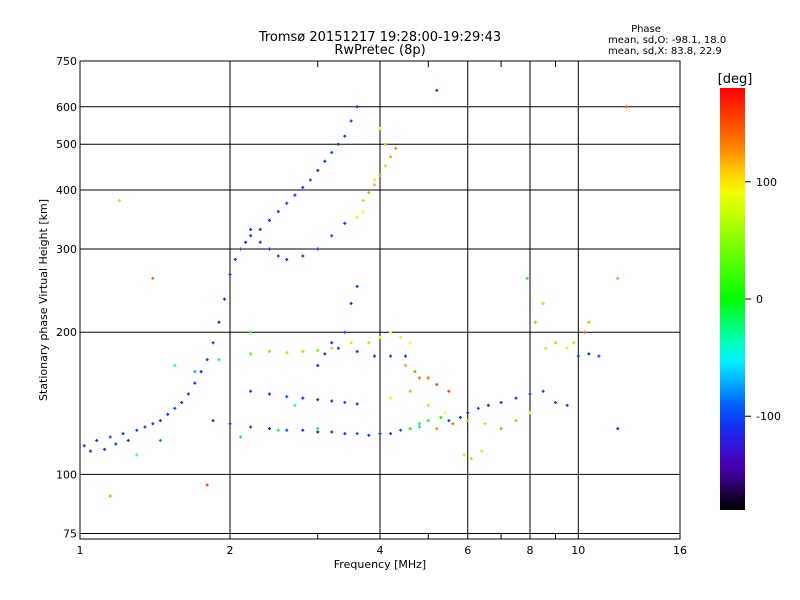 The image size is (800, 600). I want to click on y-axis-label: Stationary phase Virtual Height [km], so click(43, 300).